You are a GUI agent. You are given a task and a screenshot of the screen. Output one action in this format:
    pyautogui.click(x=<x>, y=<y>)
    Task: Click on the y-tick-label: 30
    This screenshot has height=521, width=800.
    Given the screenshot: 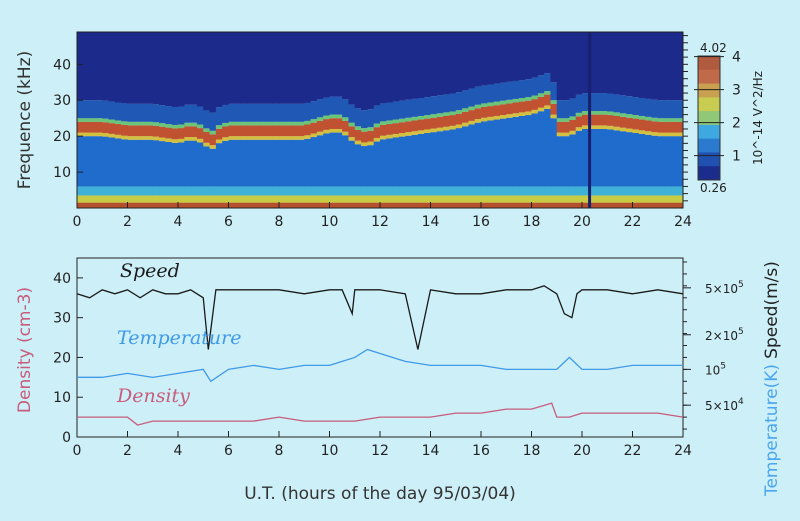 What is the action you would take?
    pyautogui.click(x=62, y=319)
    